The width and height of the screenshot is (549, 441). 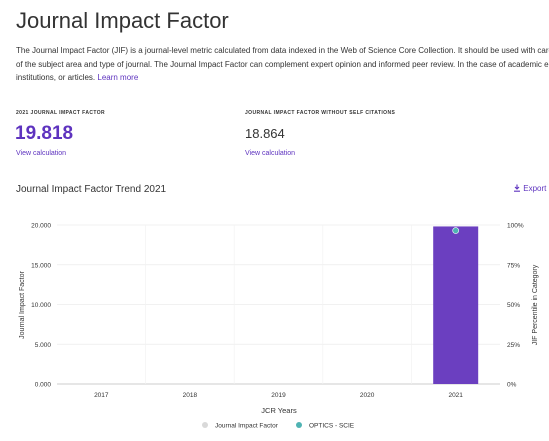 What do you see at coordinates (22, 304) in the screenshot?
I see `y-axis-title: Journal Impact Factor` at bounding box center [22, 304].